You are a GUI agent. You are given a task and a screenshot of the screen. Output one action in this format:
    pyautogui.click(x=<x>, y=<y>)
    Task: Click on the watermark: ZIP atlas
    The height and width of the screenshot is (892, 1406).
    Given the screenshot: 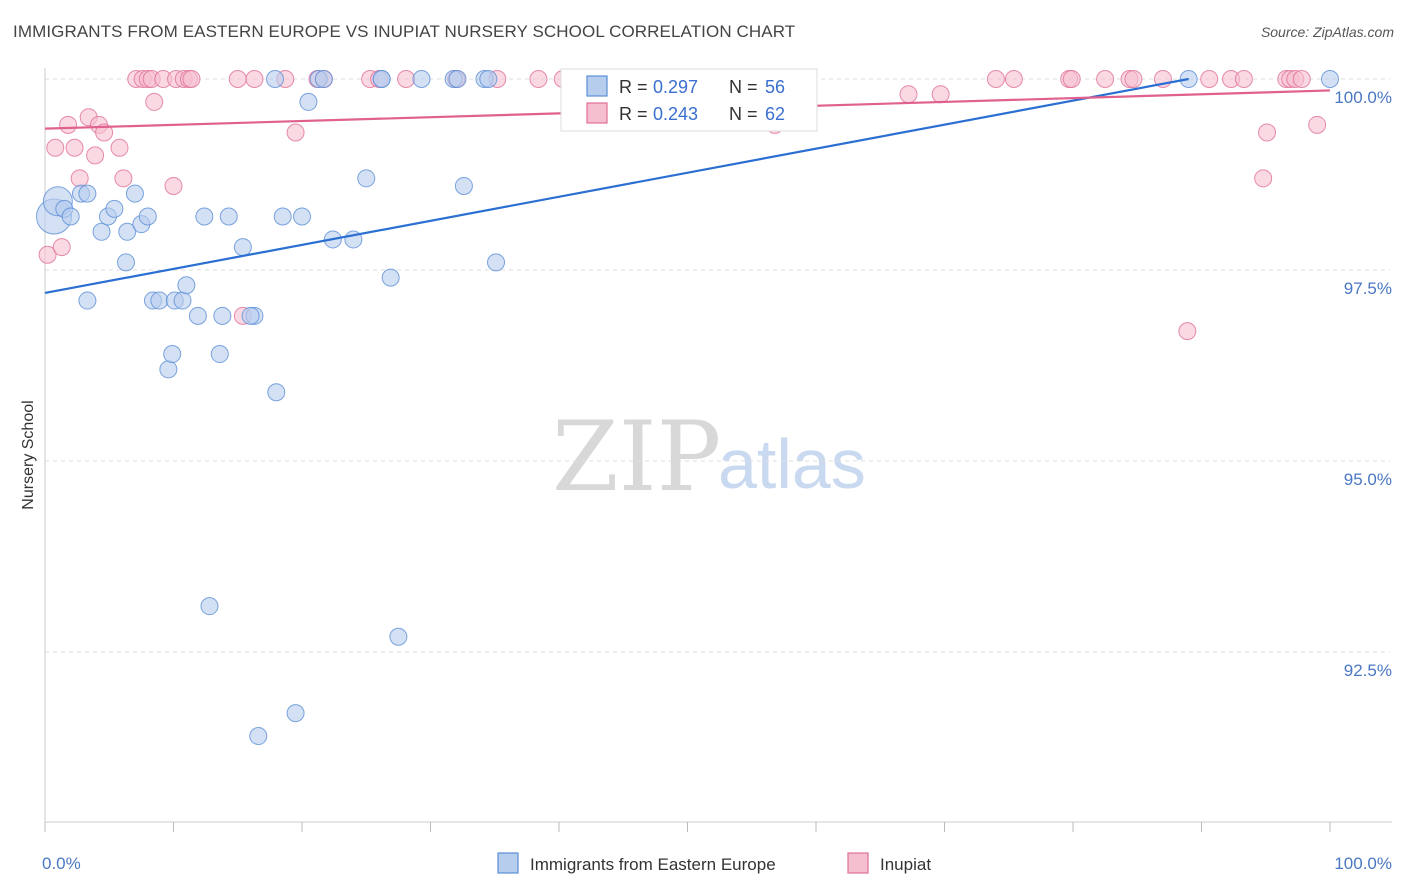 What is the action you would take?
    pyautogui.click(x=709, y=457)
    